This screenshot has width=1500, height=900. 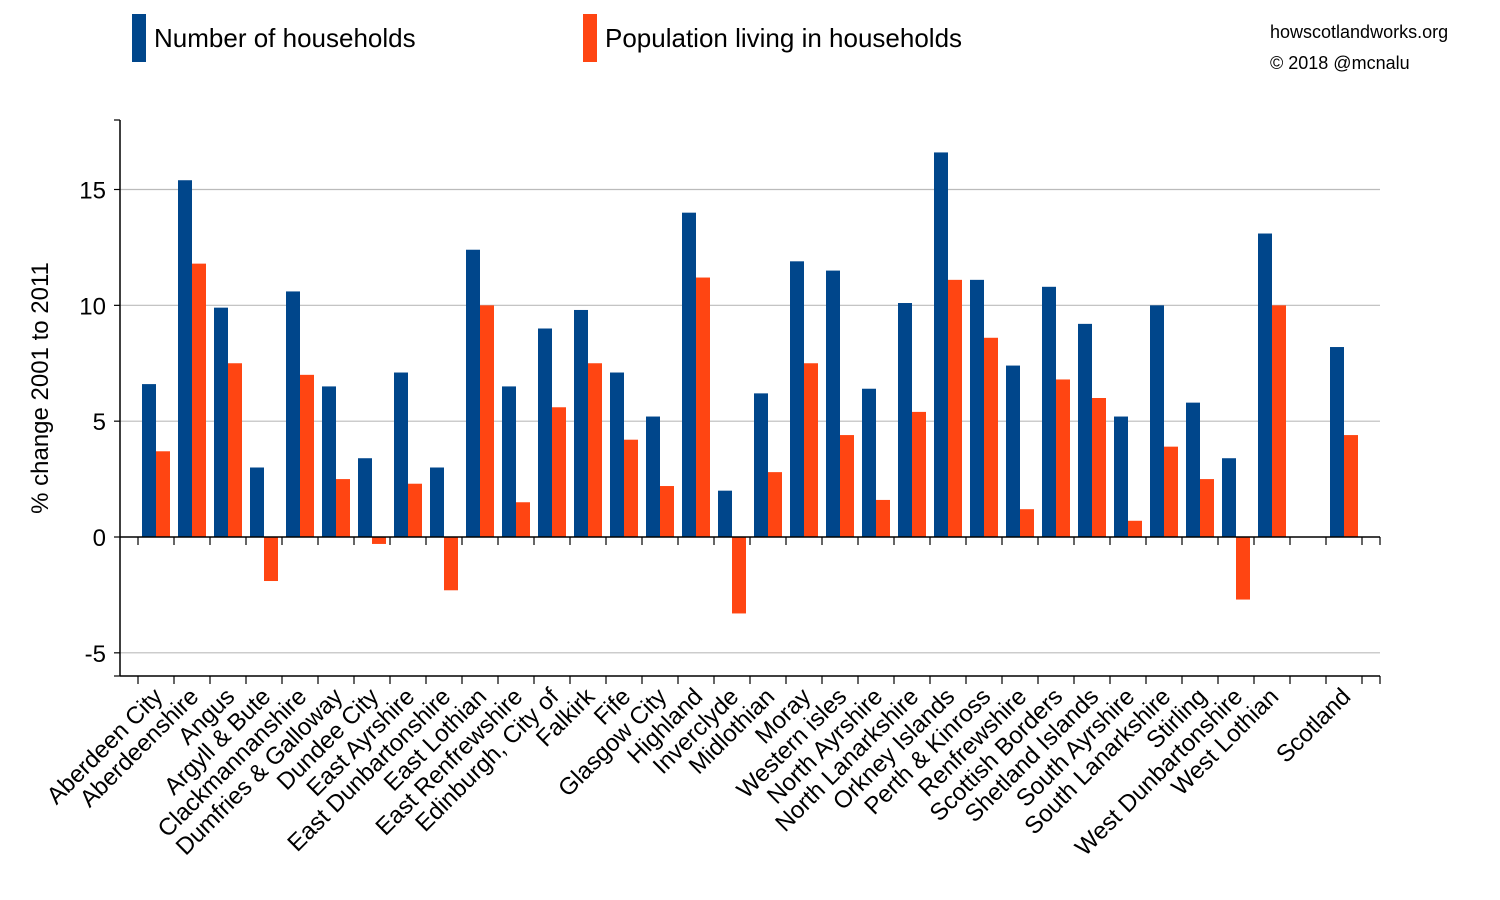 What do you see at coordinates (1313, 725) in the screenshot?
I see `x-category-label: Scotland` at bounding box center [1313, 725].